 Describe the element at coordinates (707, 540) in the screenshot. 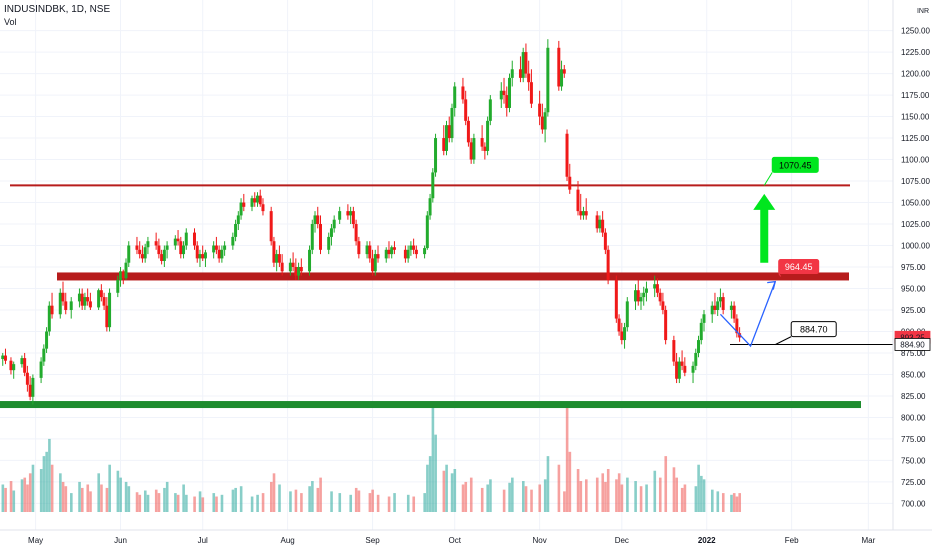

I see `time-tick-label: 2022` at that location.